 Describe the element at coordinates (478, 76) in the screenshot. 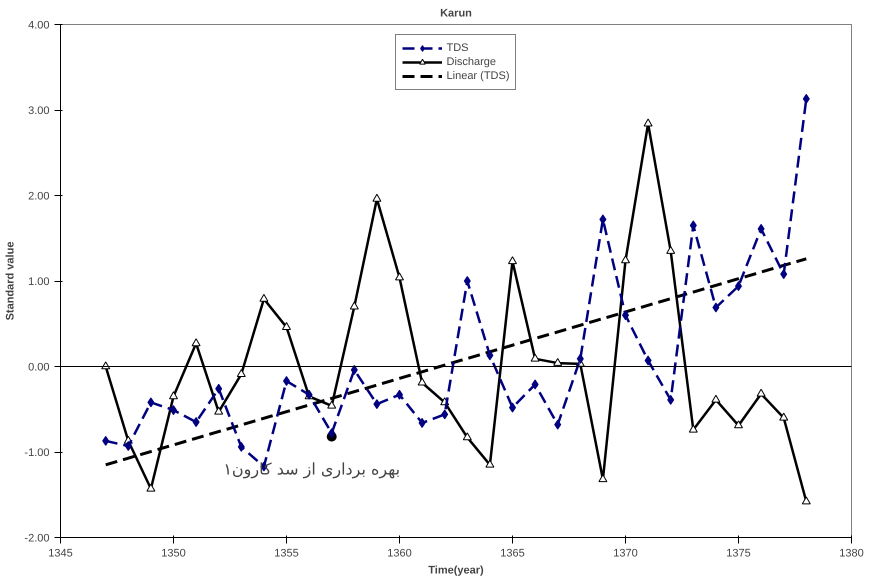

I see `legend-label: Linear (TDS)` at that location.